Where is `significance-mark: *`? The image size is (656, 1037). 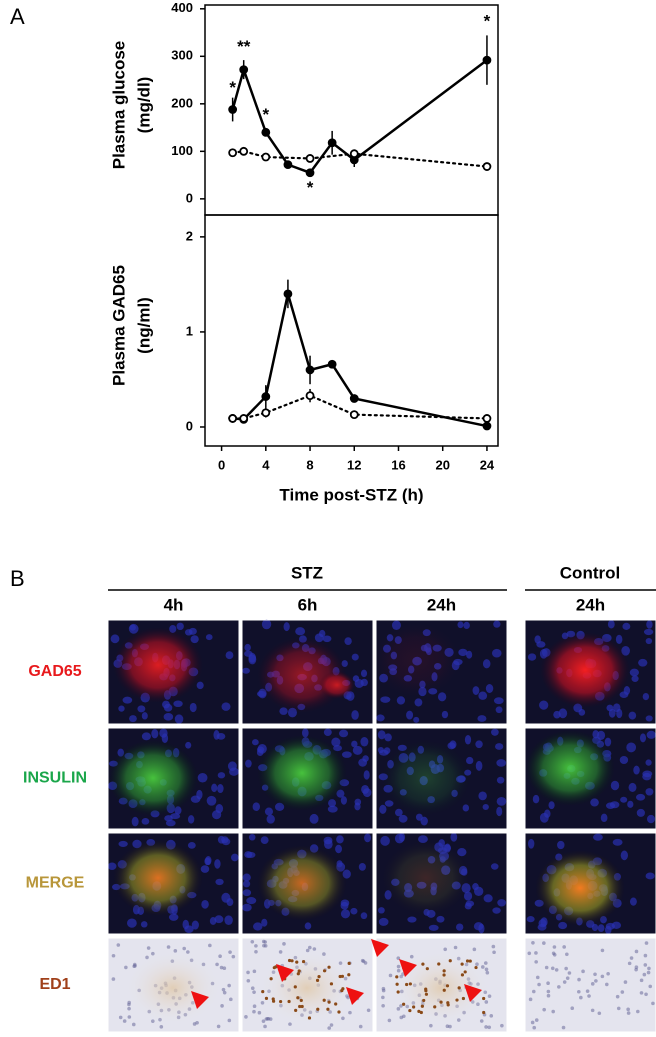 significance-mark: * is located at coordinates (310, 187).